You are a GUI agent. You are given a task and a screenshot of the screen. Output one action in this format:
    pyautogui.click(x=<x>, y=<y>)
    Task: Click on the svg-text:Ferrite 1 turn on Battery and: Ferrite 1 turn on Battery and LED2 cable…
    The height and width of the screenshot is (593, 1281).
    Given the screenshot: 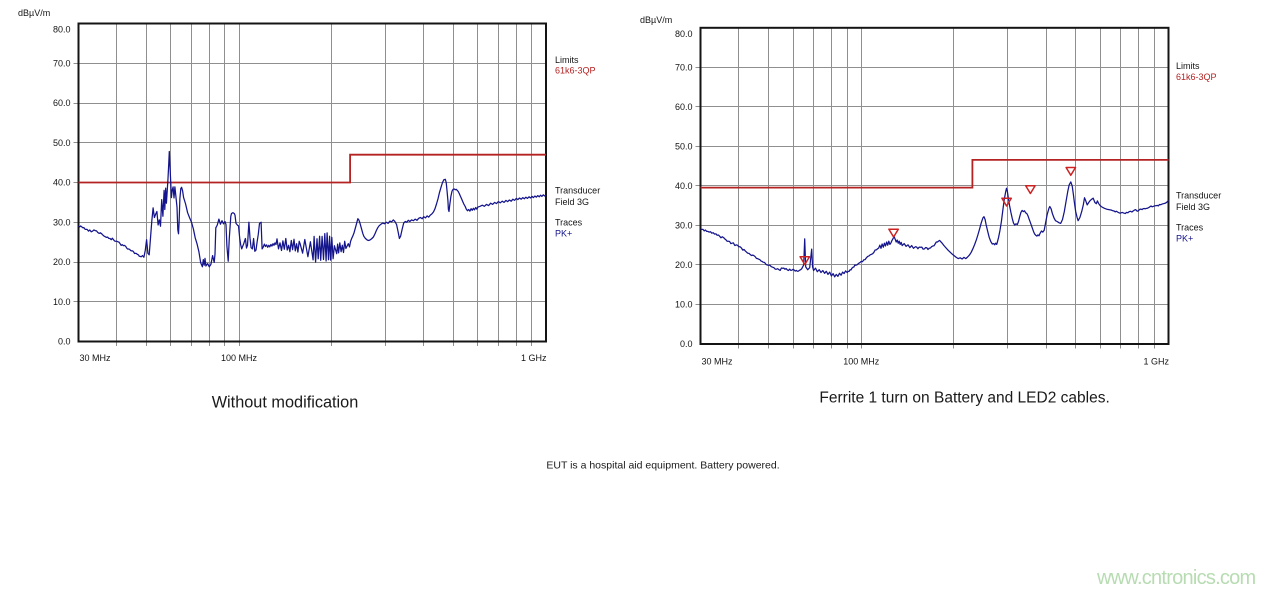 What is the action you would take?
    pyautogui.click(x=964, y=398)
    